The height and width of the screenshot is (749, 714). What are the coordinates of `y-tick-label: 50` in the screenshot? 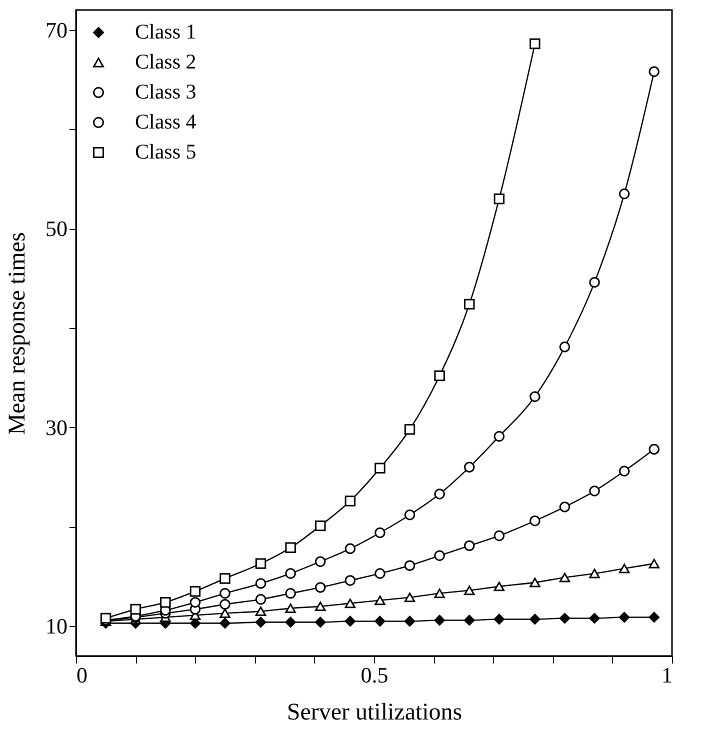 It's located at (57, 229).